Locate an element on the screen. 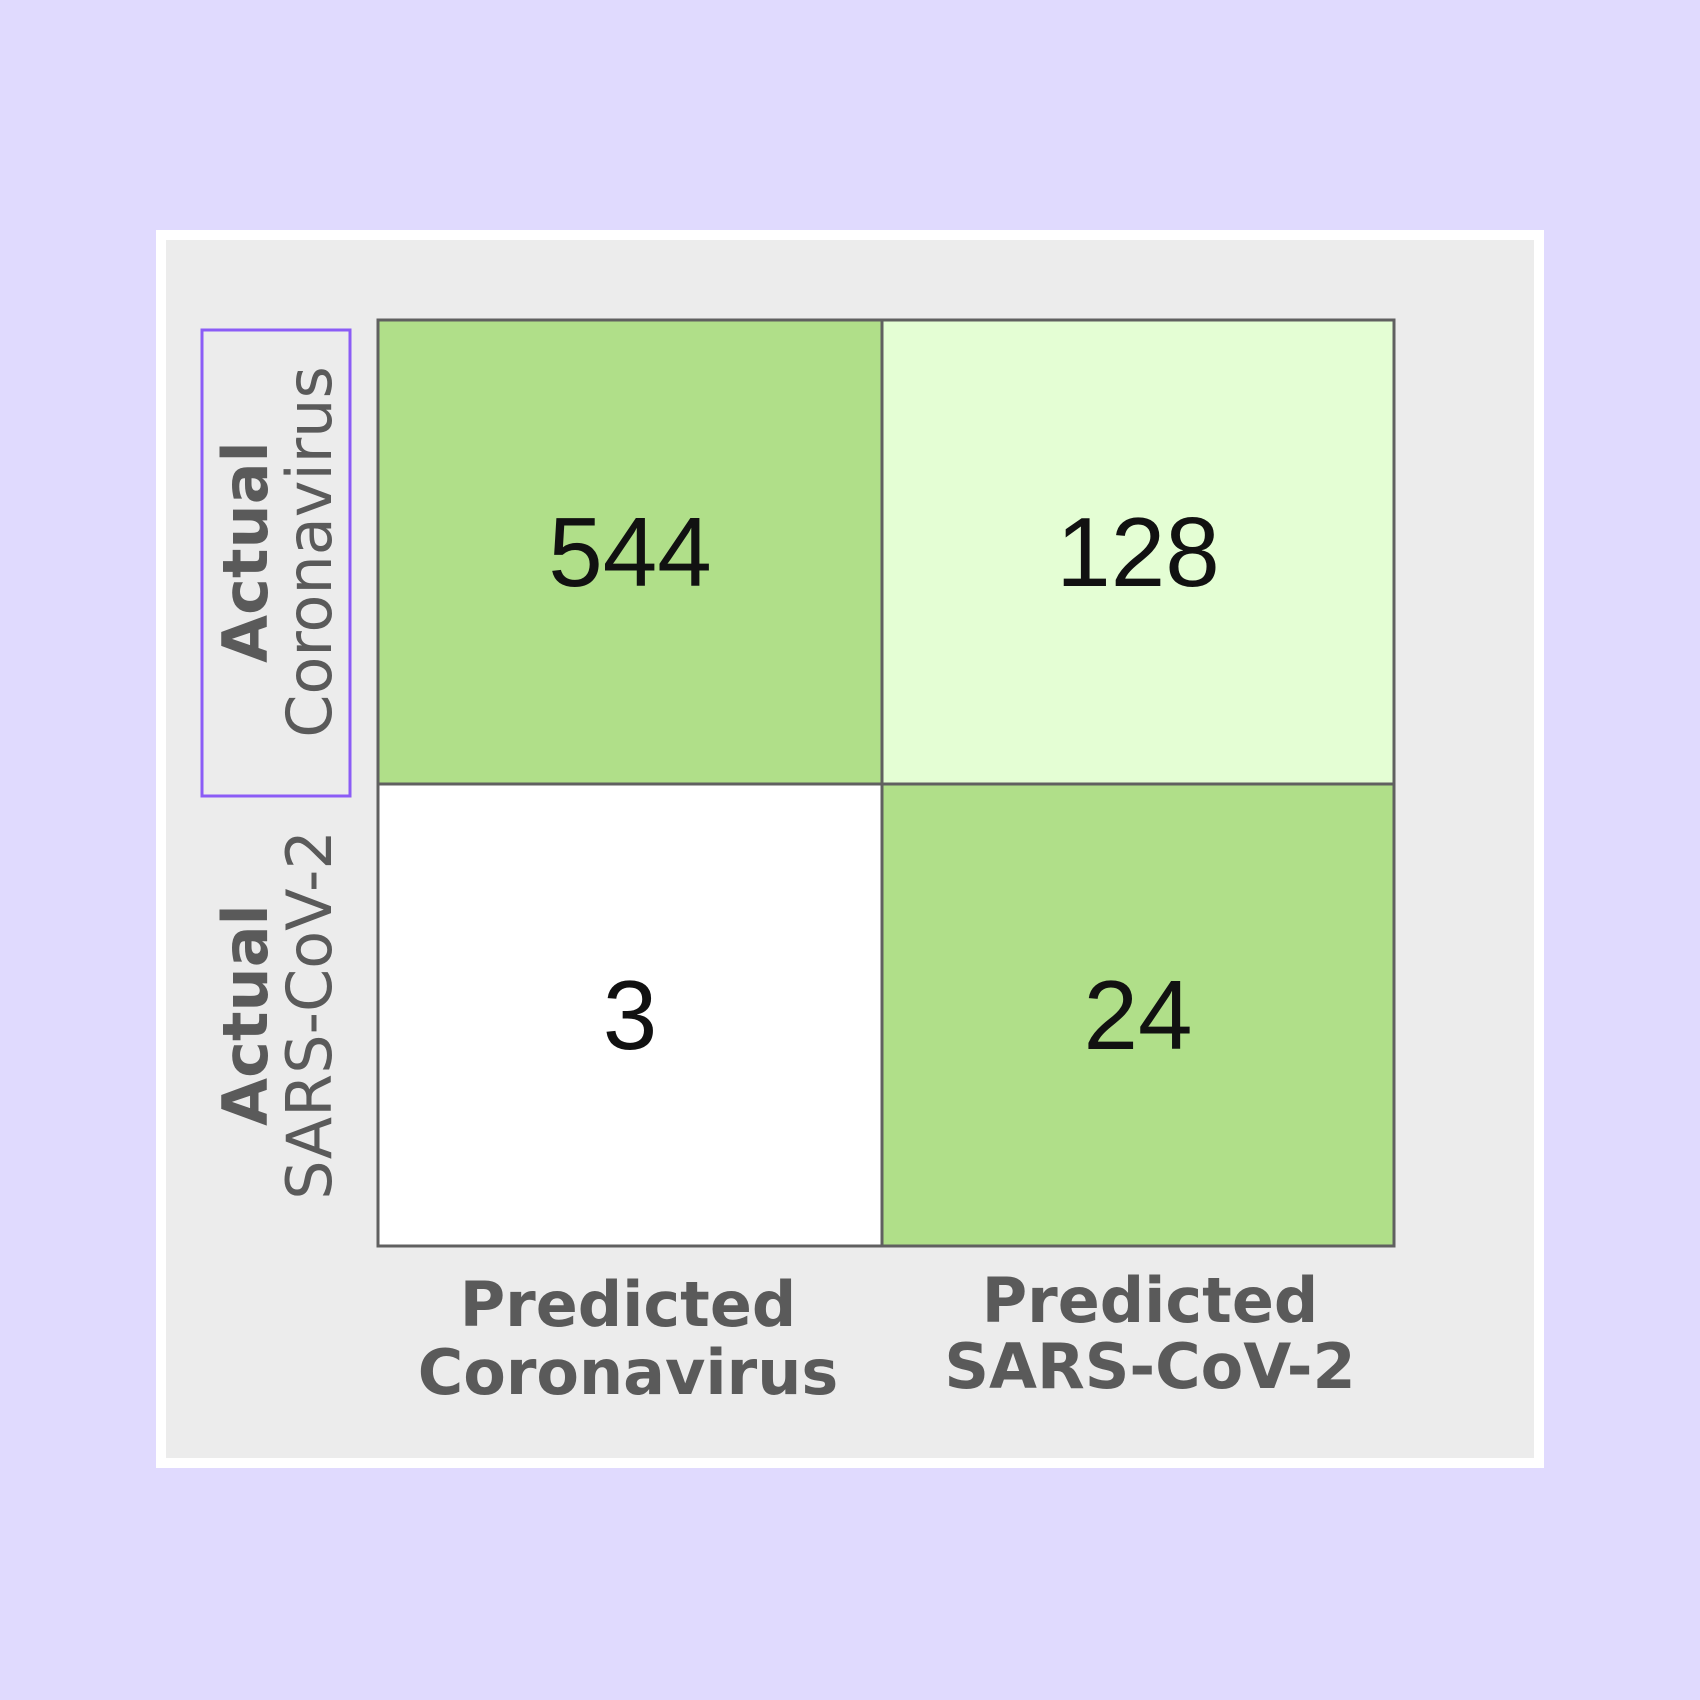  cell-value: 544 is located at coordinates (630, 552).